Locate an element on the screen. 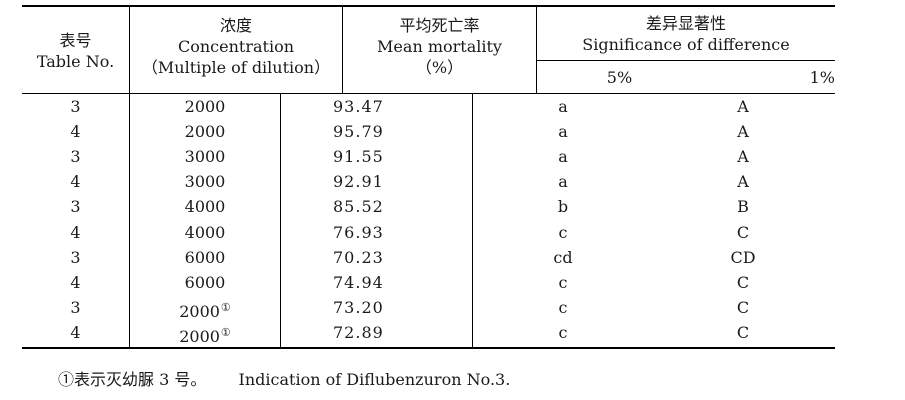 This screenshot has width=905, height=400. cell-mortality-value: 91.55 is located at coordinates (358, 157).